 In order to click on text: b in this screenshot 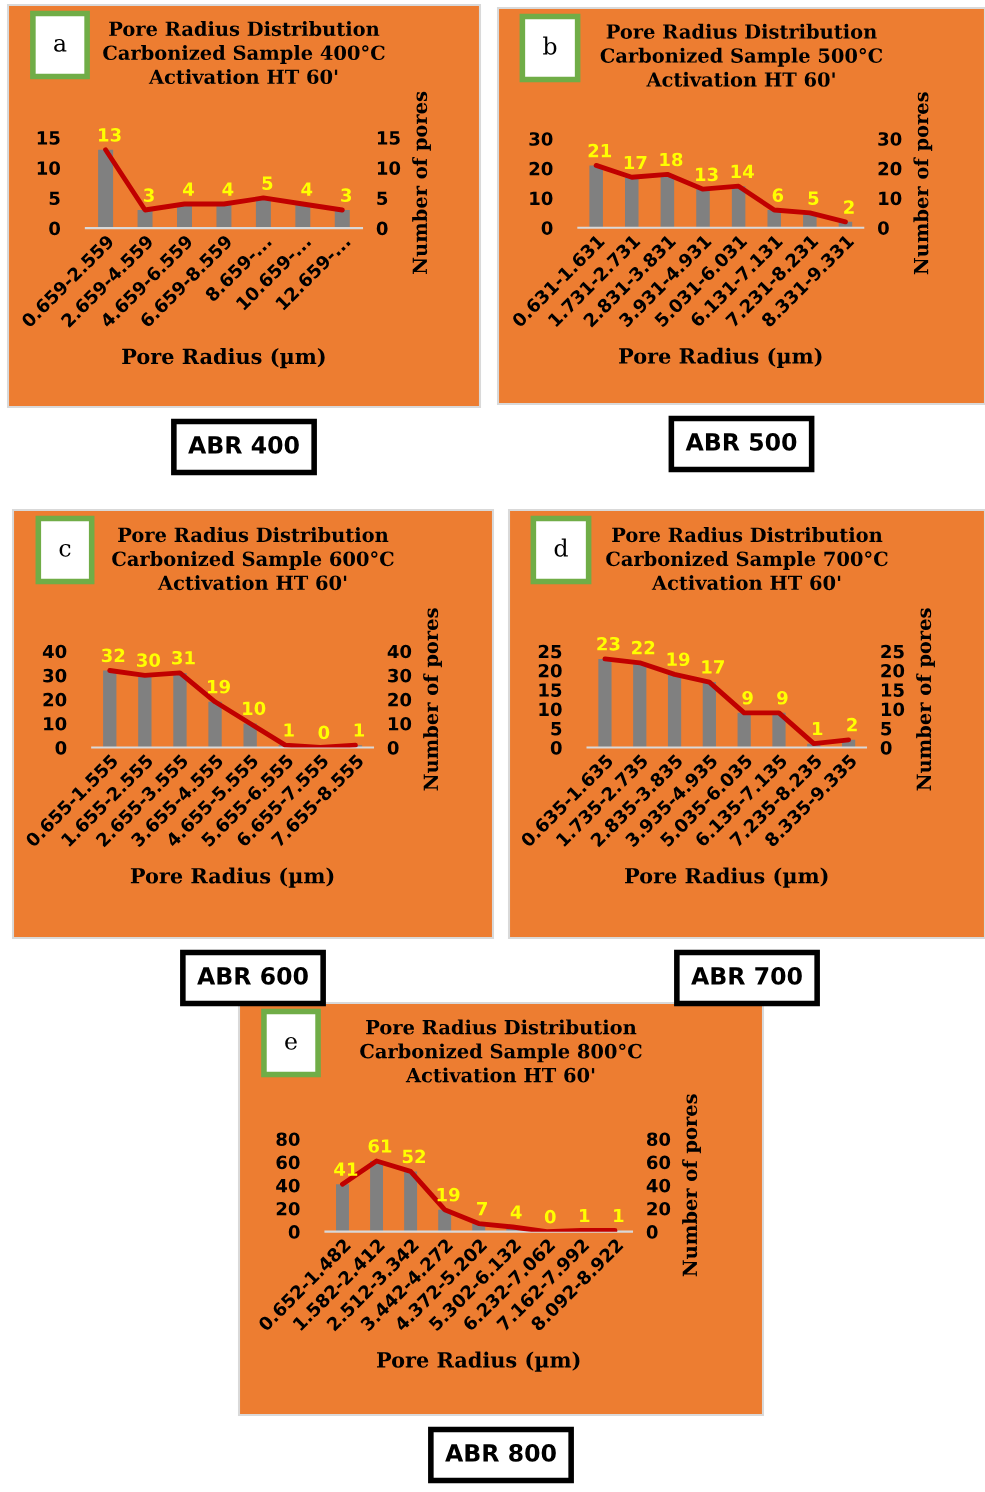, I will do `click(550, 45)`.